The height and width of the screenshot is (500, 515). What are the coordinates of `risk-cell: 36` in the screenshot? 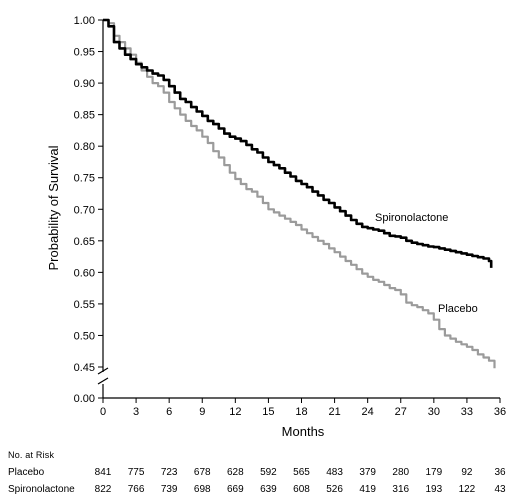 It's located at (500, 472).